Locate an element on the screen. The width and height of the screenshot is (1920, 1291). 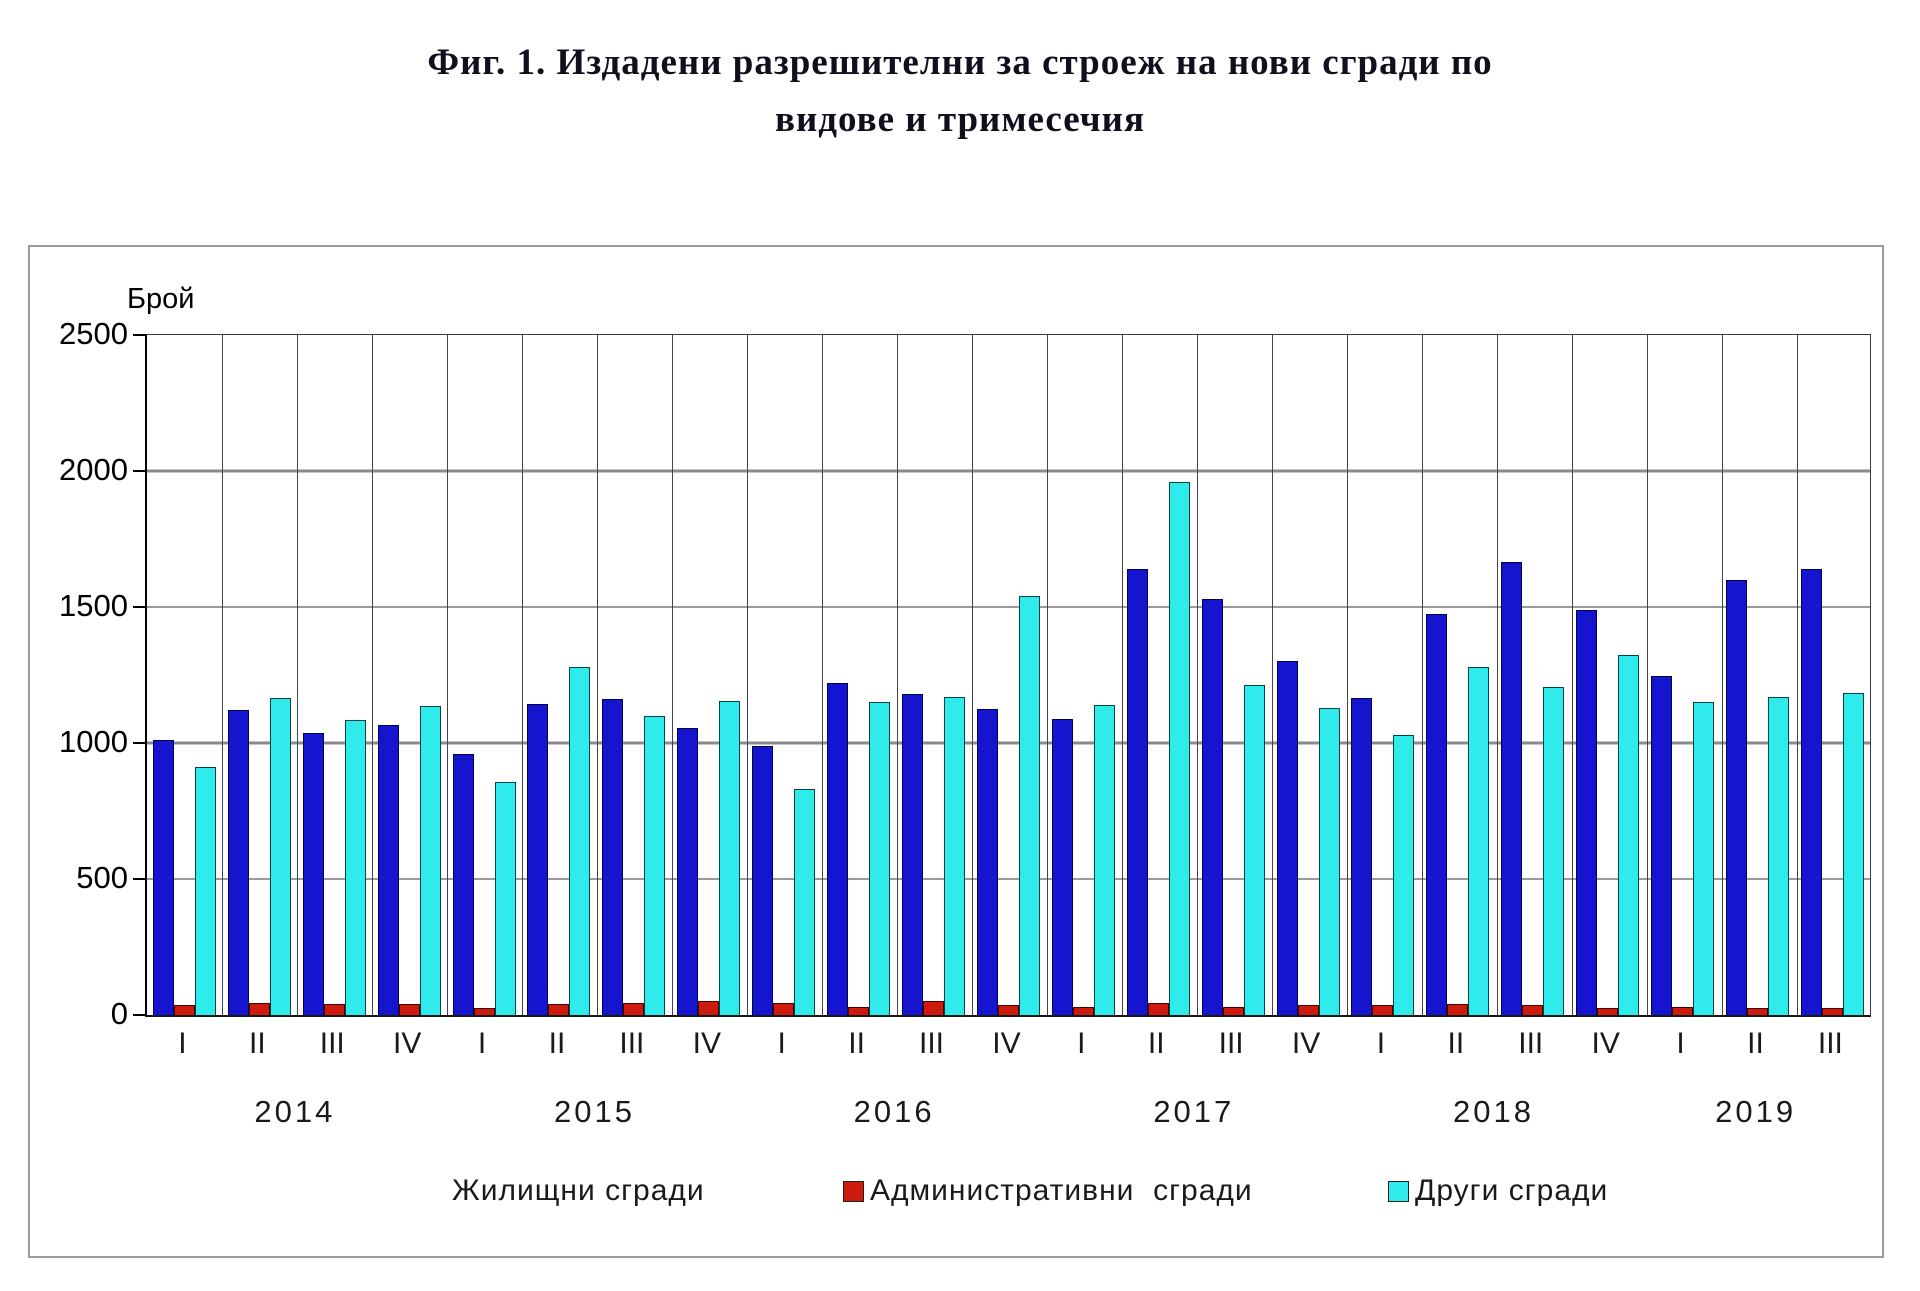
bar-group-2014-IV is located at coordinates (409, 675).